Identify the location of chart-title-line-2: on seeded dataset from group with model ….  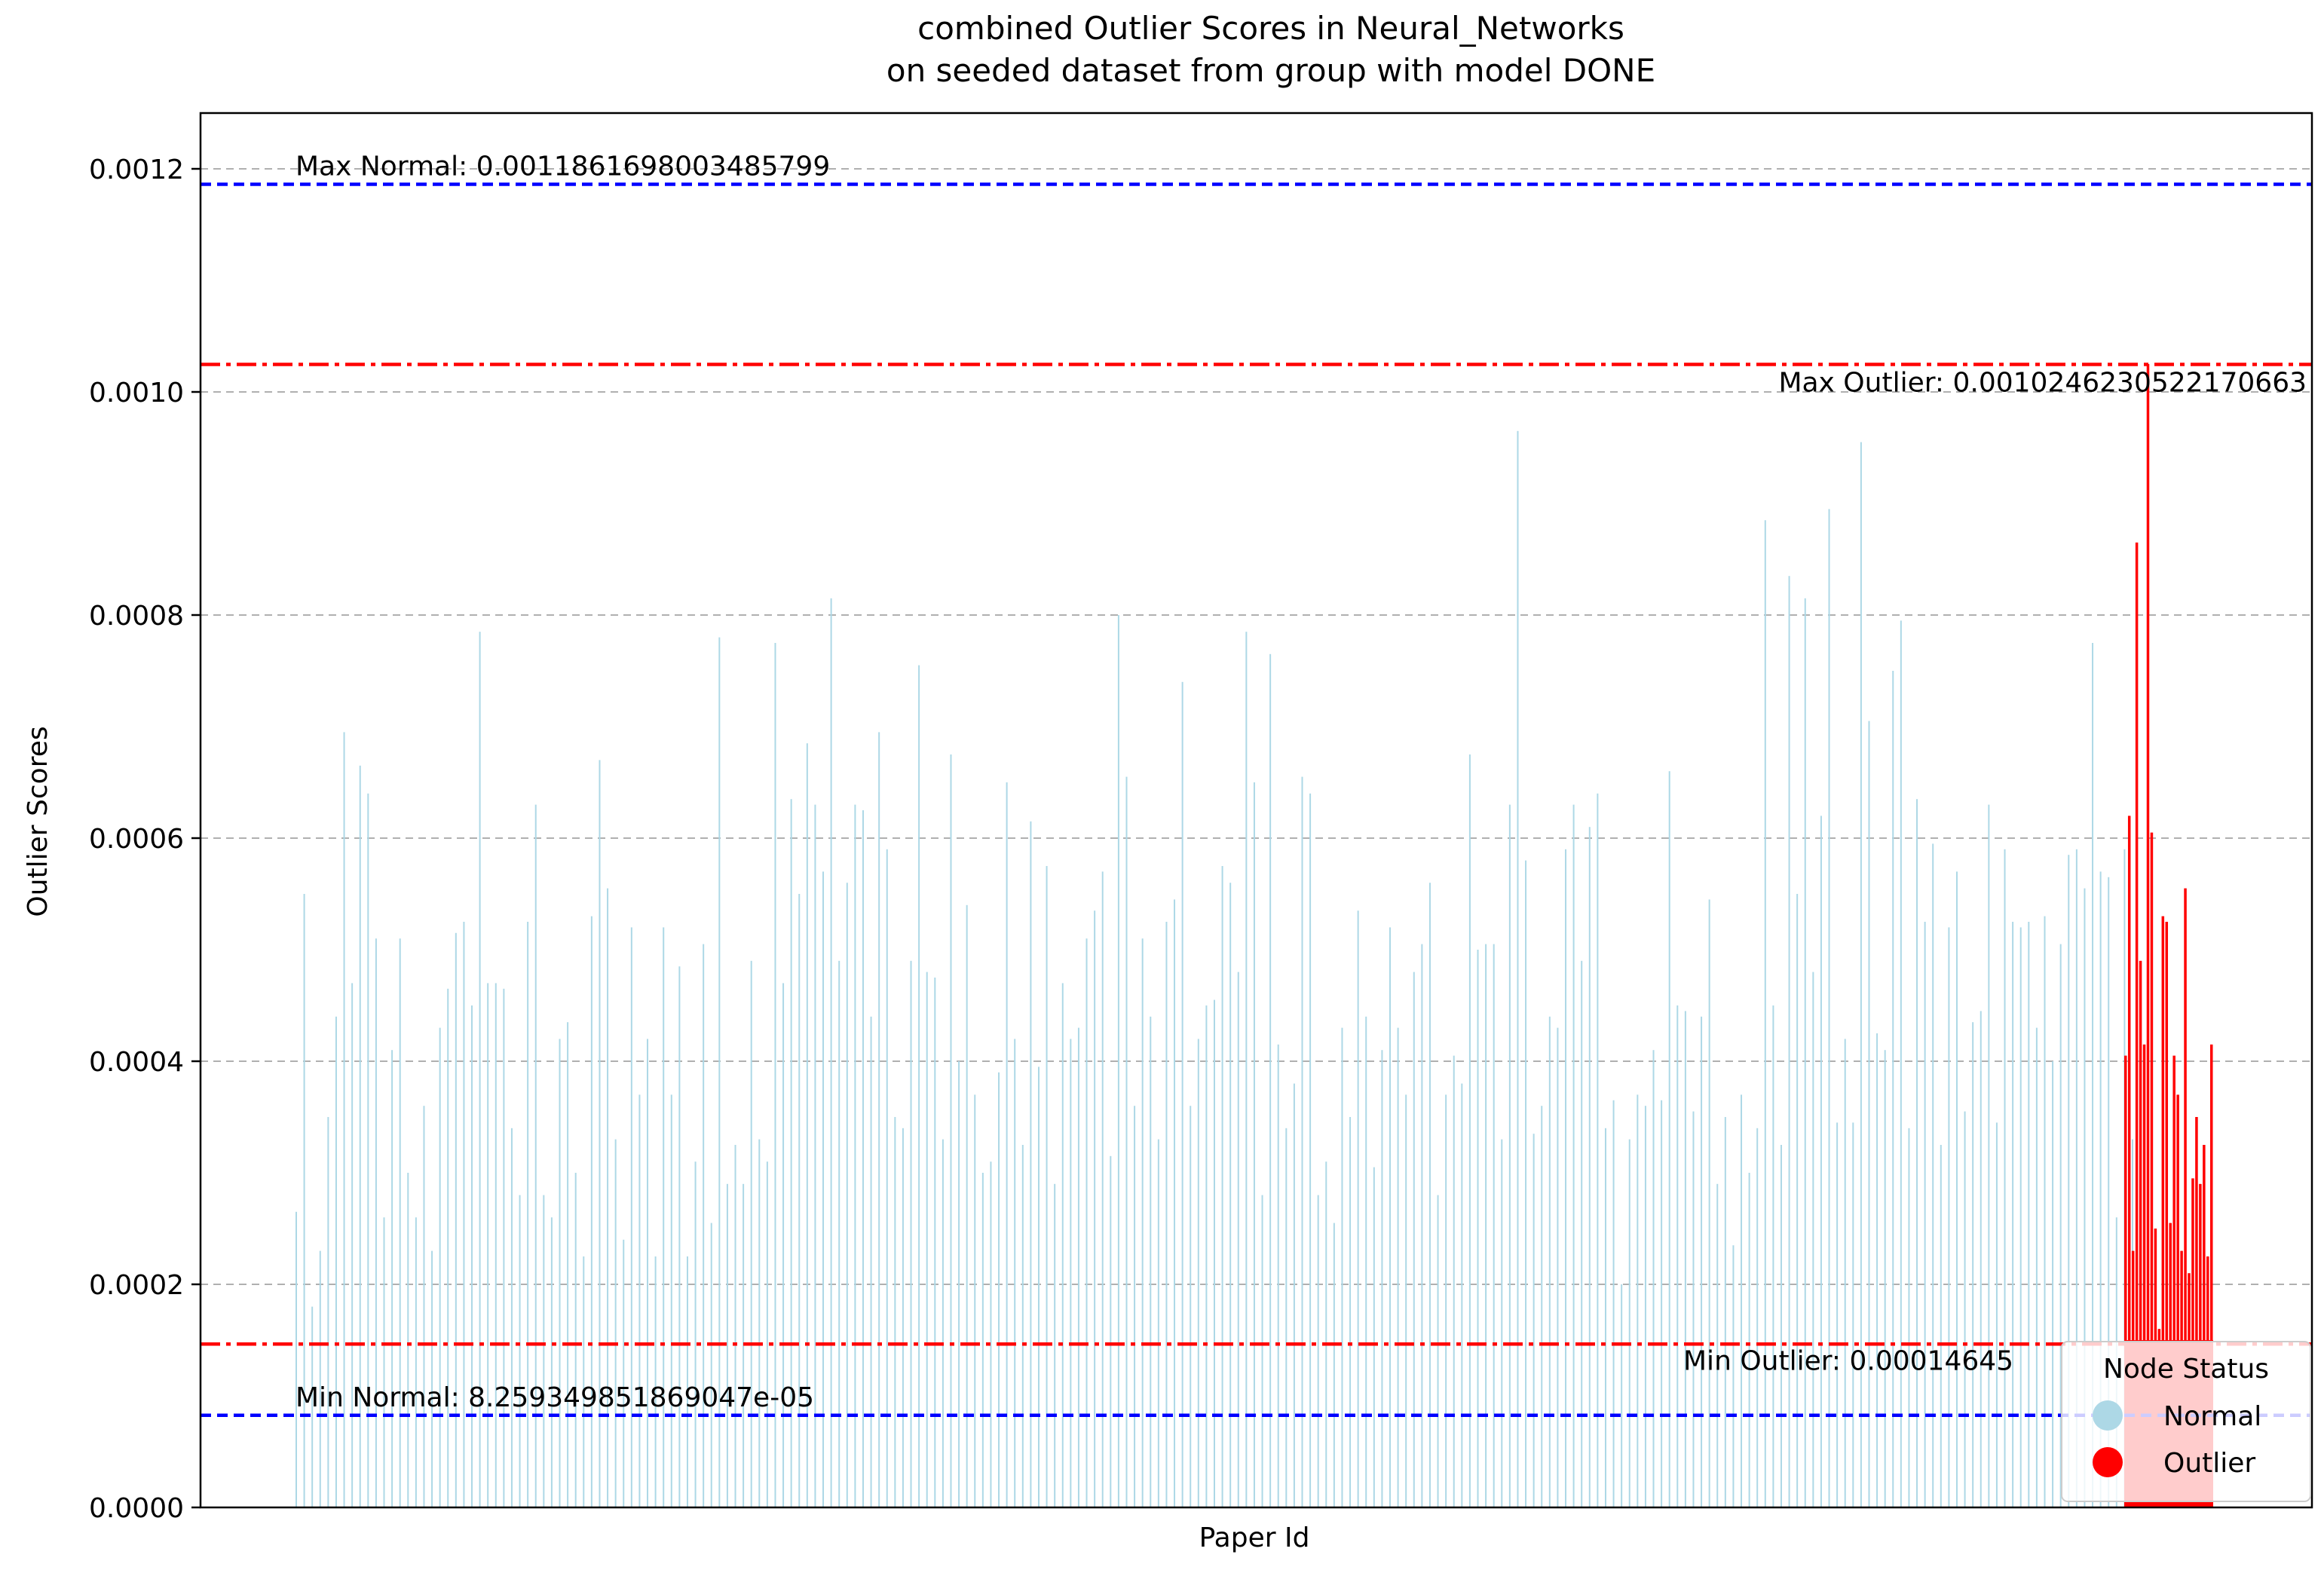
(1270, 70).